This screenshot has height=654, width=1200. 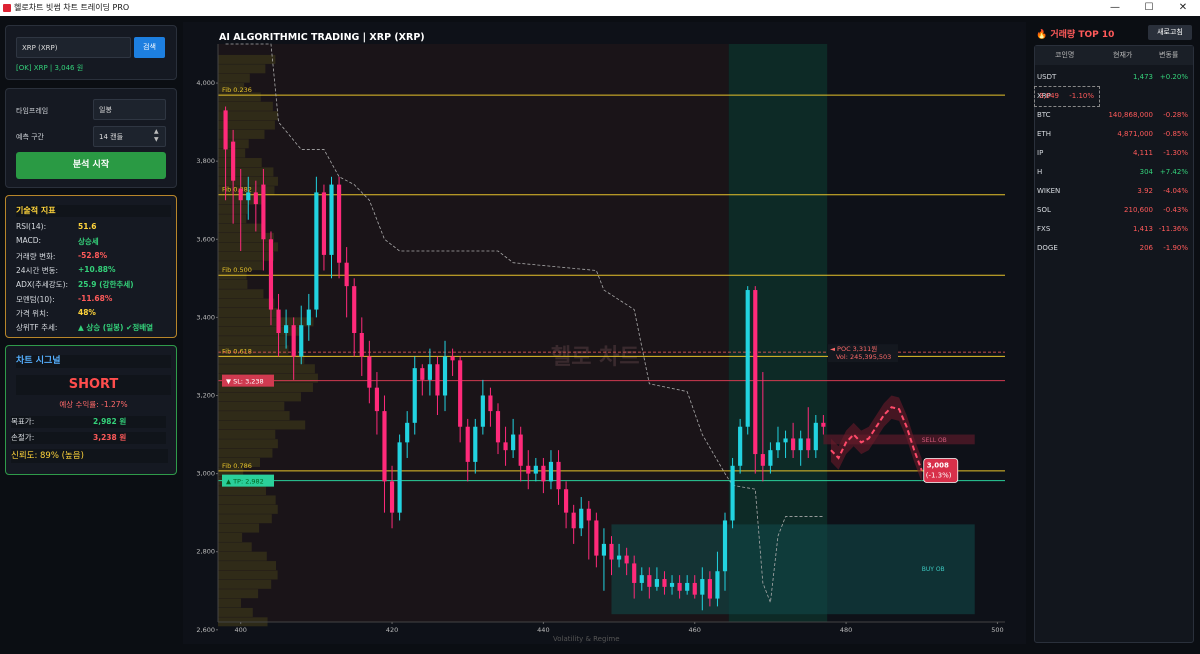 What do you see at coordinates (91, 138) in the screenshot?
I see `settings-panel: 타임프레임 일봉 예측 구간 14 캔들 ▲ ▼ 분석 시작` at bounding box center [91, 138].